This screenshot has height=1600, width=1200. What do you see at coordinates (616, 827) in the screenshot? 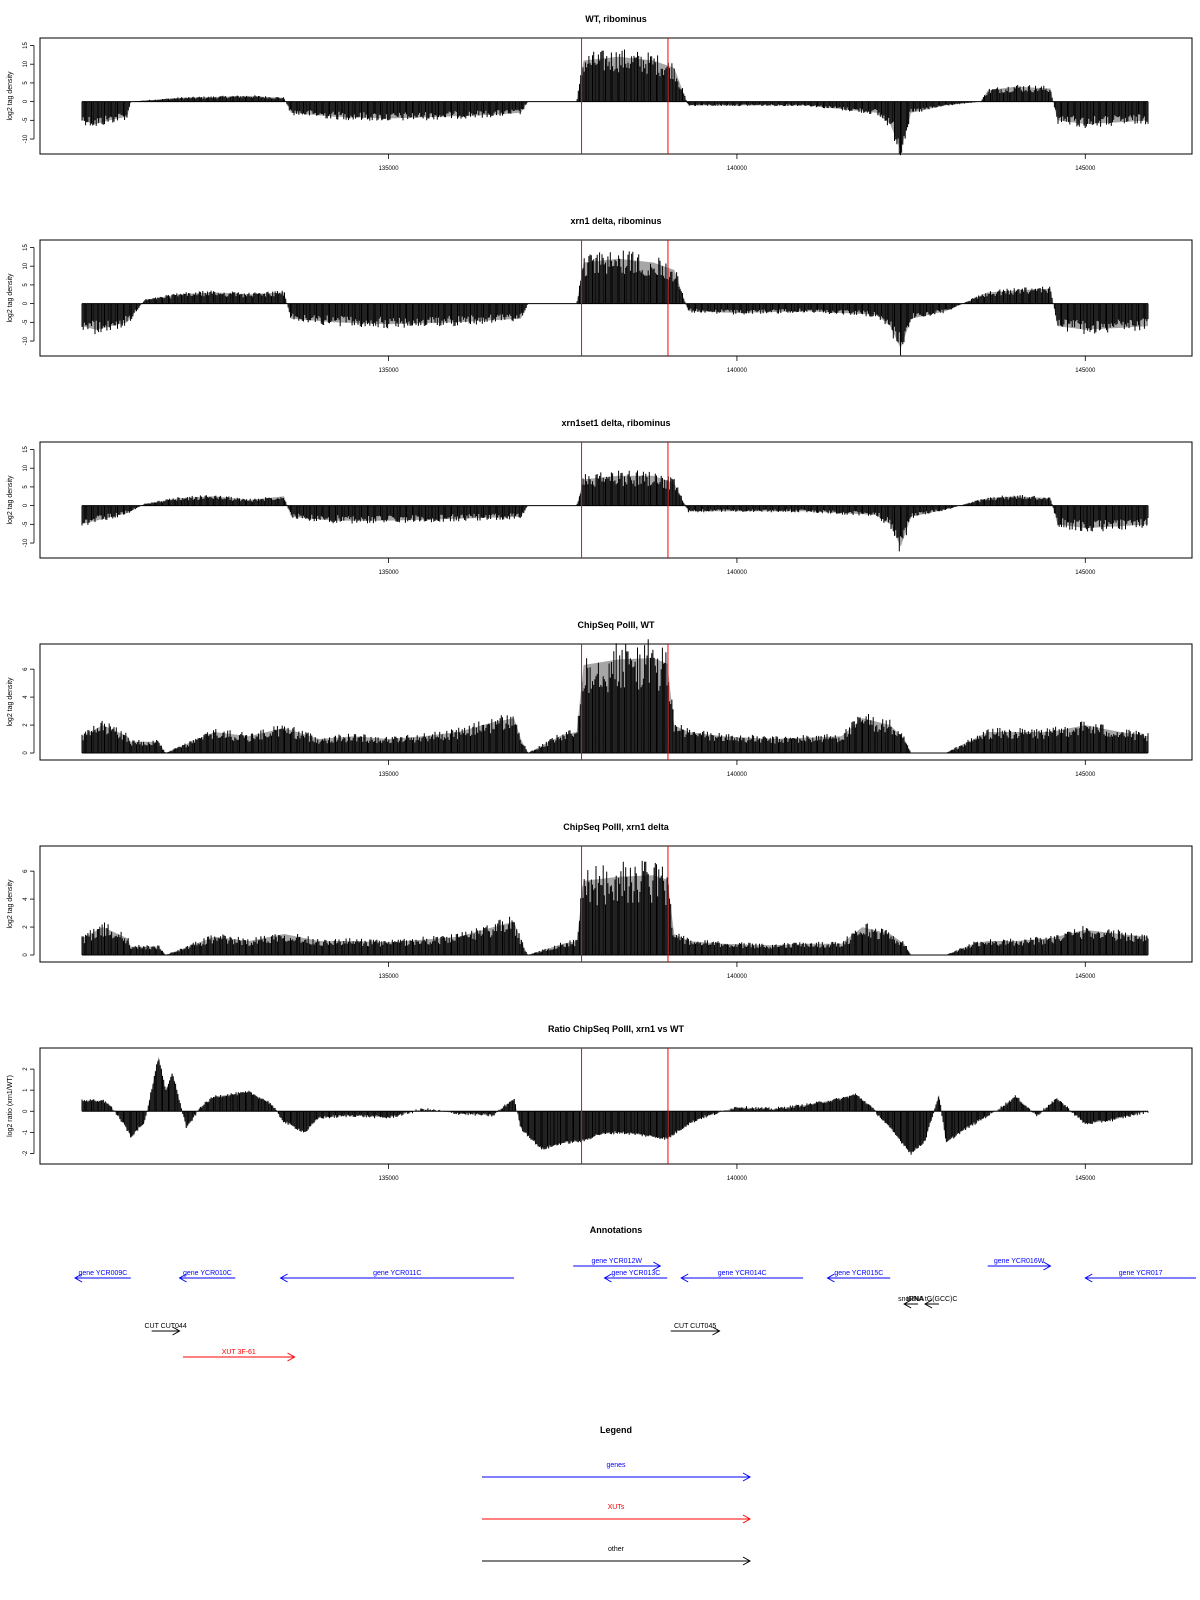
I see `panel-title: ChipSeq PolII, xrn1 delta` at bounding box center [616, 827].